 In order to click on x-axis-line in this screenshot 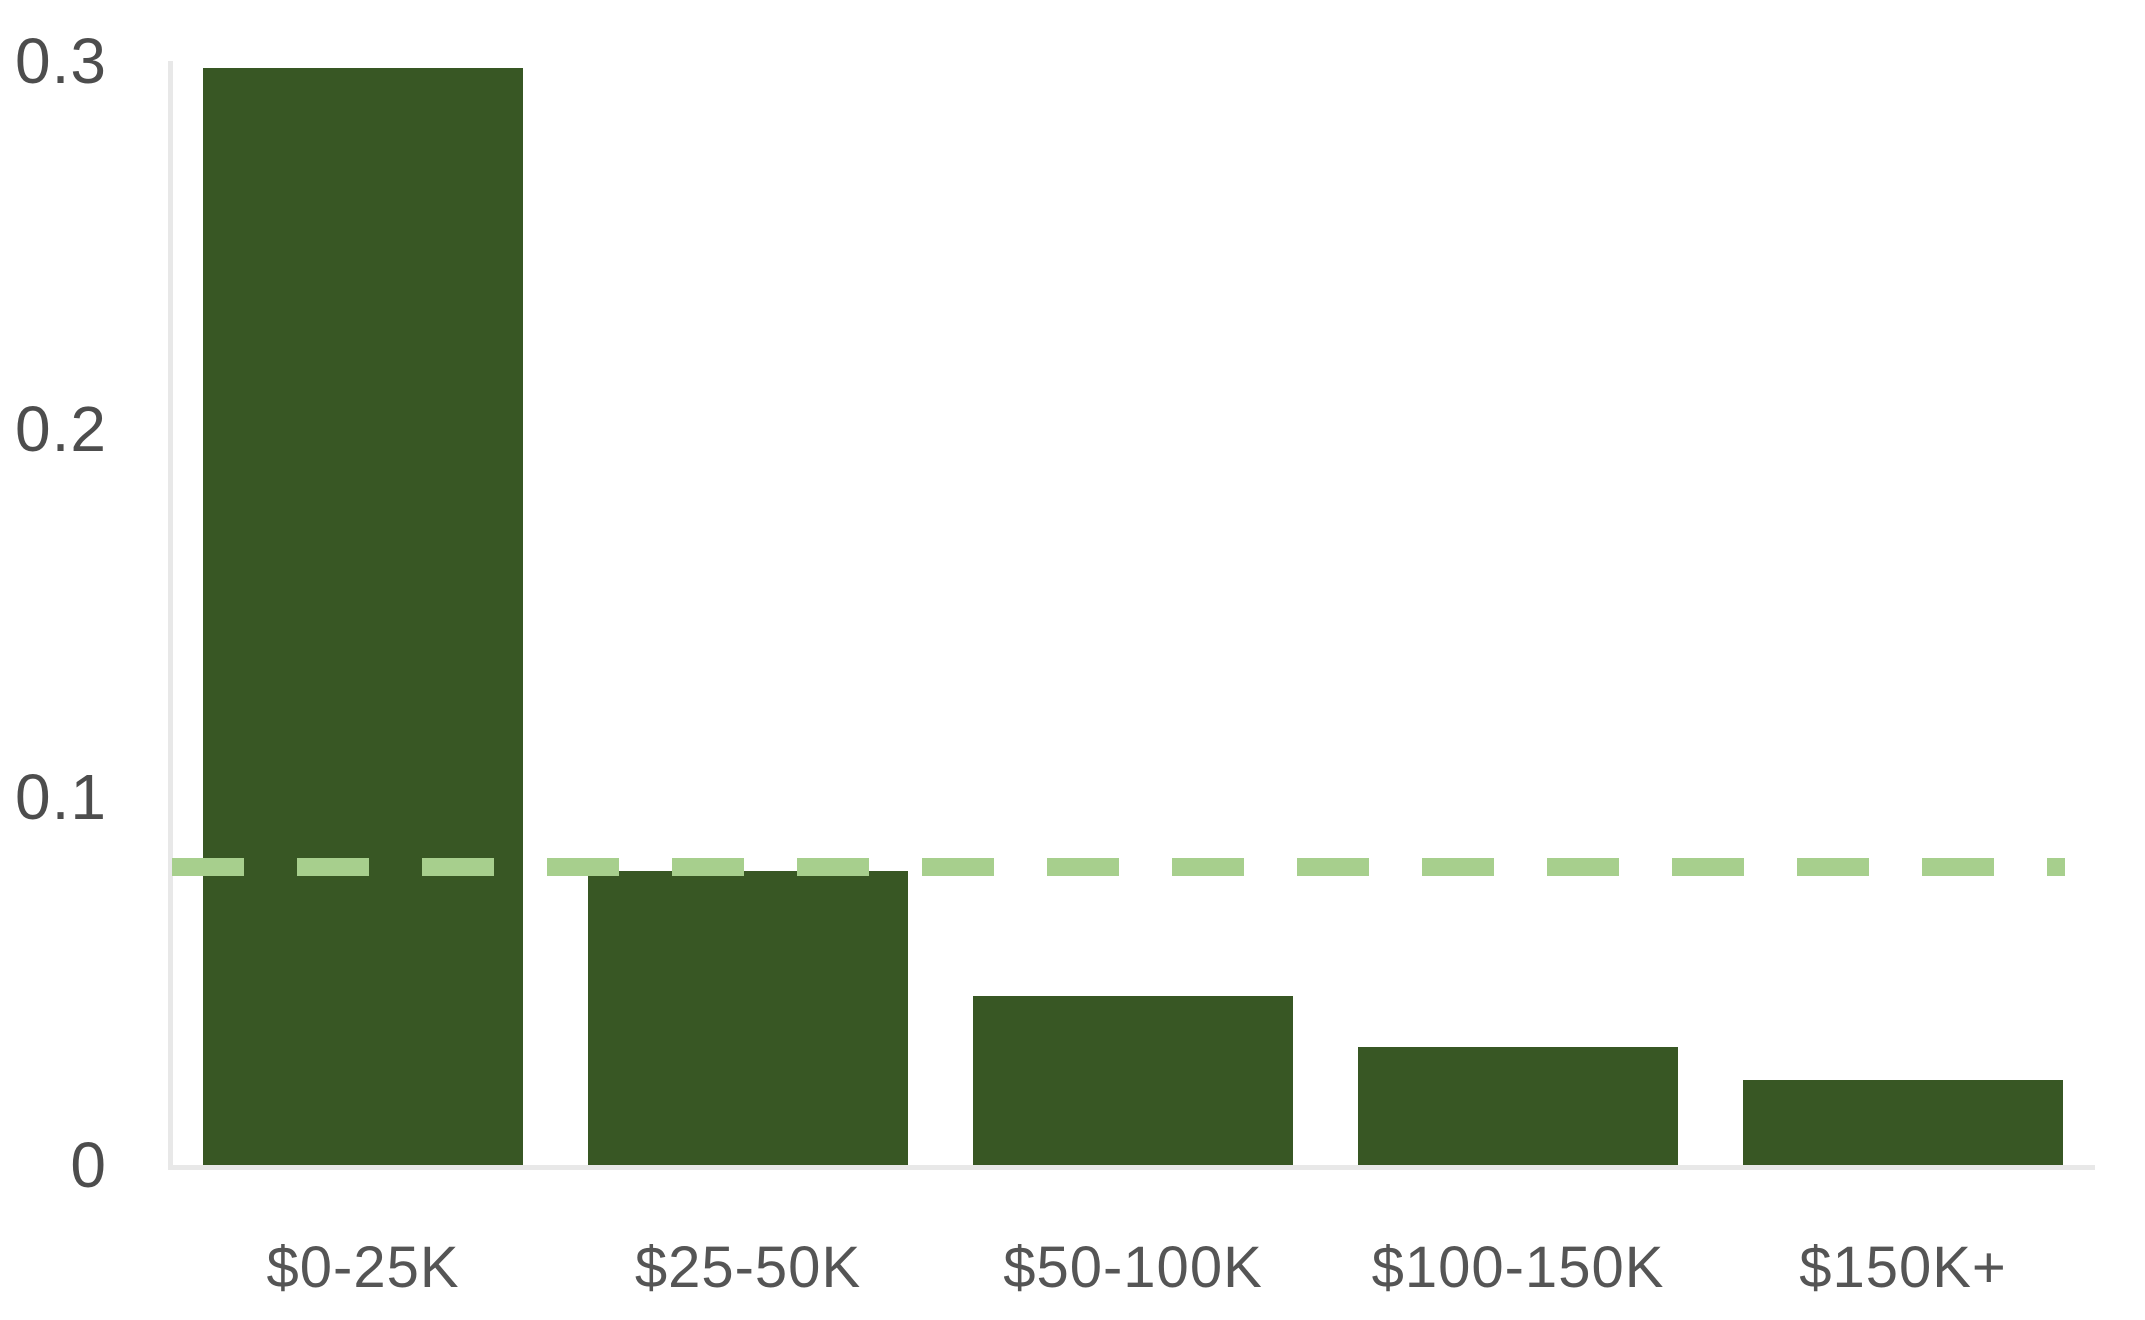, I will do `click(1131, 1167)`.